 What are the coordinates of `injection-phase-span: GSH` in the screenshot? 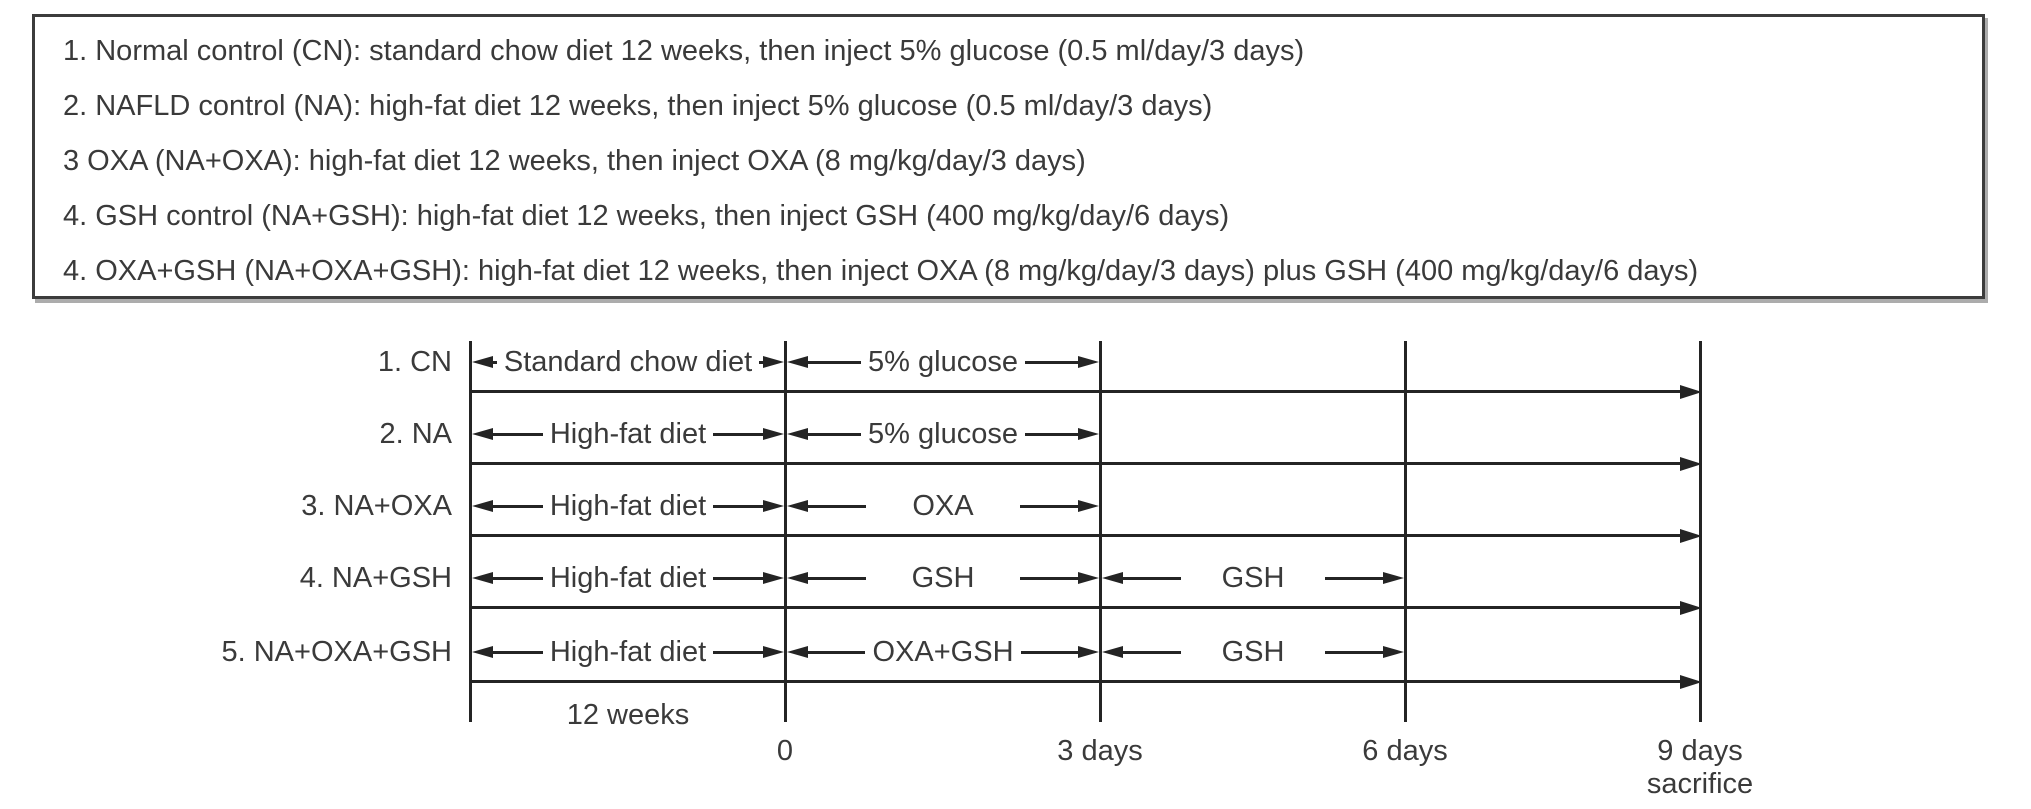 It's located at (943, 578).